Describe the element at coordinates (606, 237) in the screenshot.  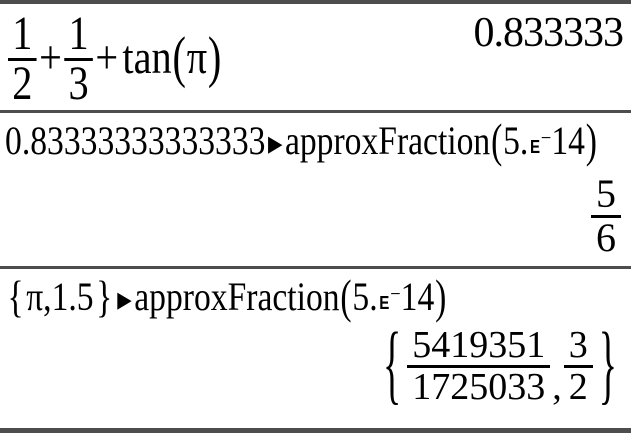
I see `fraction-denominator: 6` at that location.